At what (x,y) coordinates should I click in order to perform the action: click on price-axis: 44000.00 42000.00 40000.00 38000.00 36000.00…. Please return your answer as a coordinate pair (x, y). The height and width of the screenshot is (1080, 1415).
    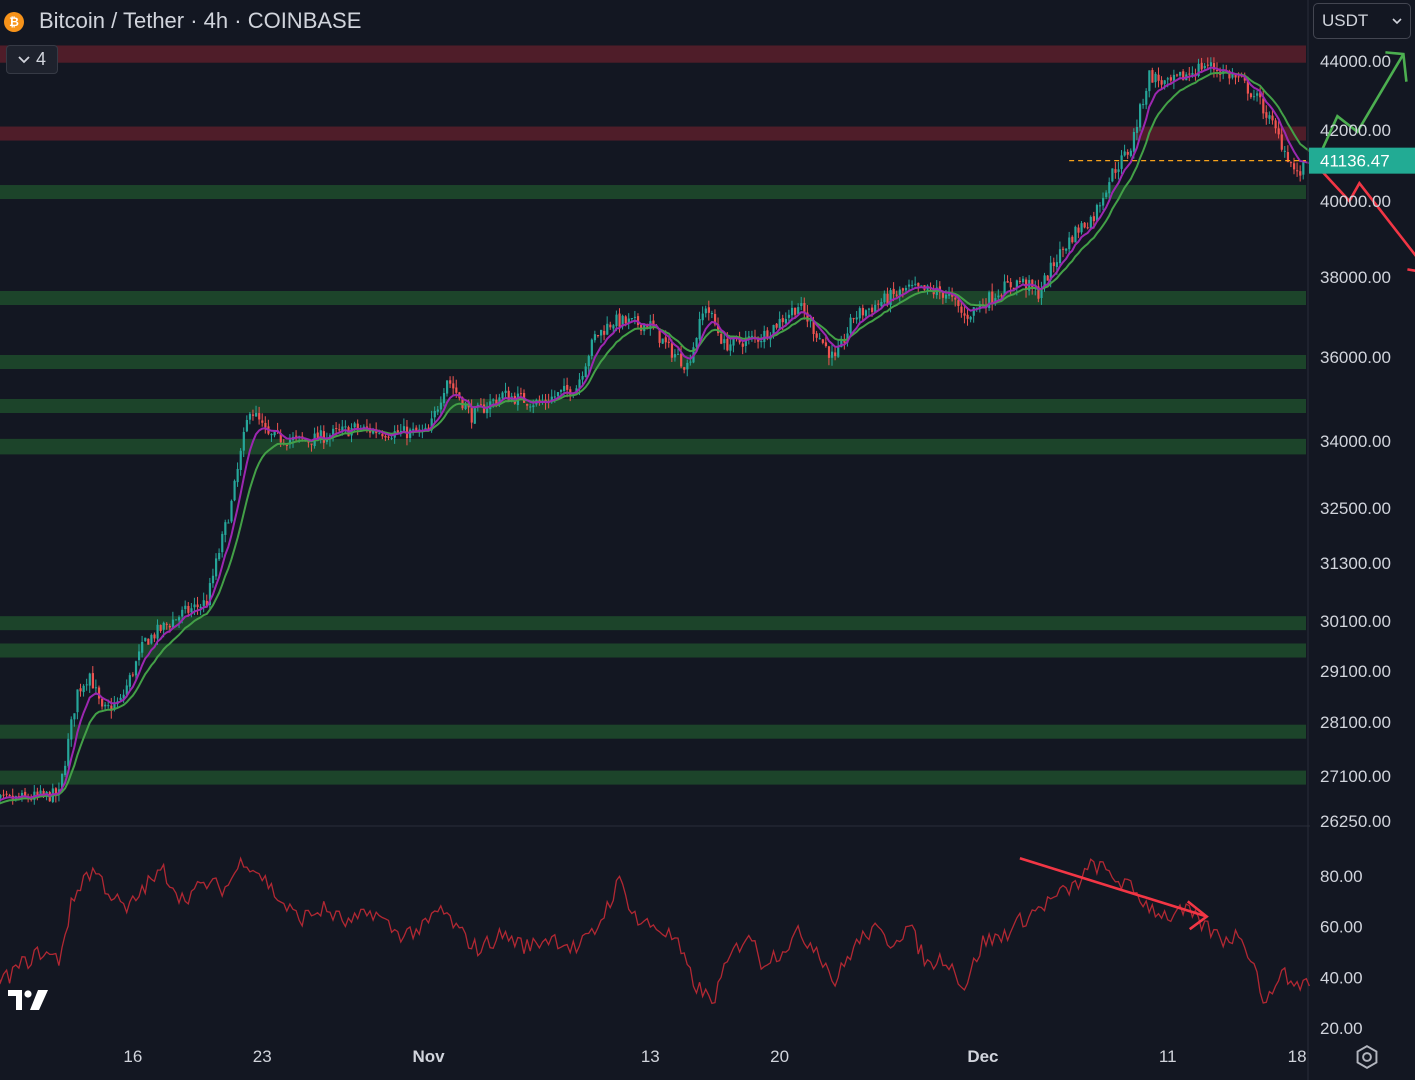
    Looking at the image, I should click on (1362, 441).